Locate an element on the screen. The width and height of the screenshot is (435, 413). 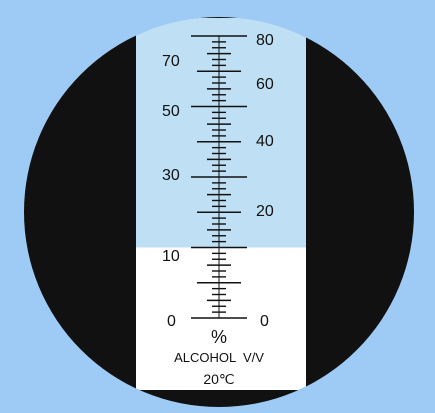
right-label-0: 0 is located at coordinates (264, 321).